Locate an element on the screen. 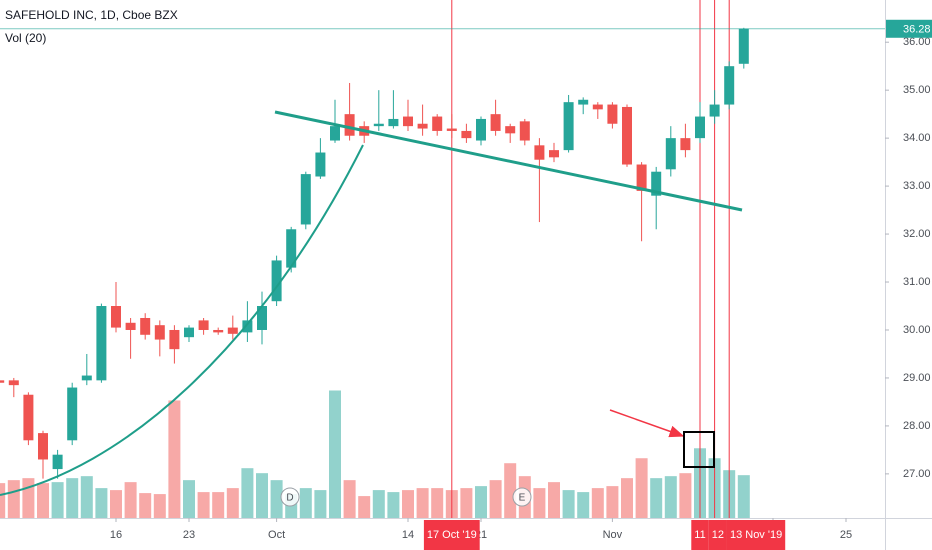 This screenshot has height=550, width=932. x-tick-label: 25 is located at coordinates (846, 535).